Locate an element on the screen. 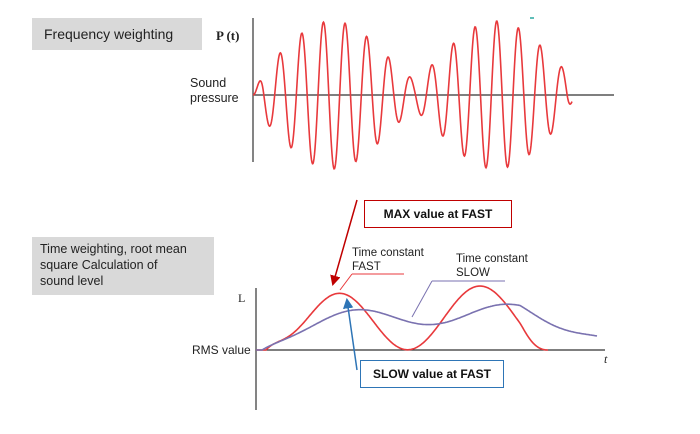 Image resolution: width=700 pixels, height=434 pixels. sound-pressure-line-1: Sound is located at coordinates (208, 83).